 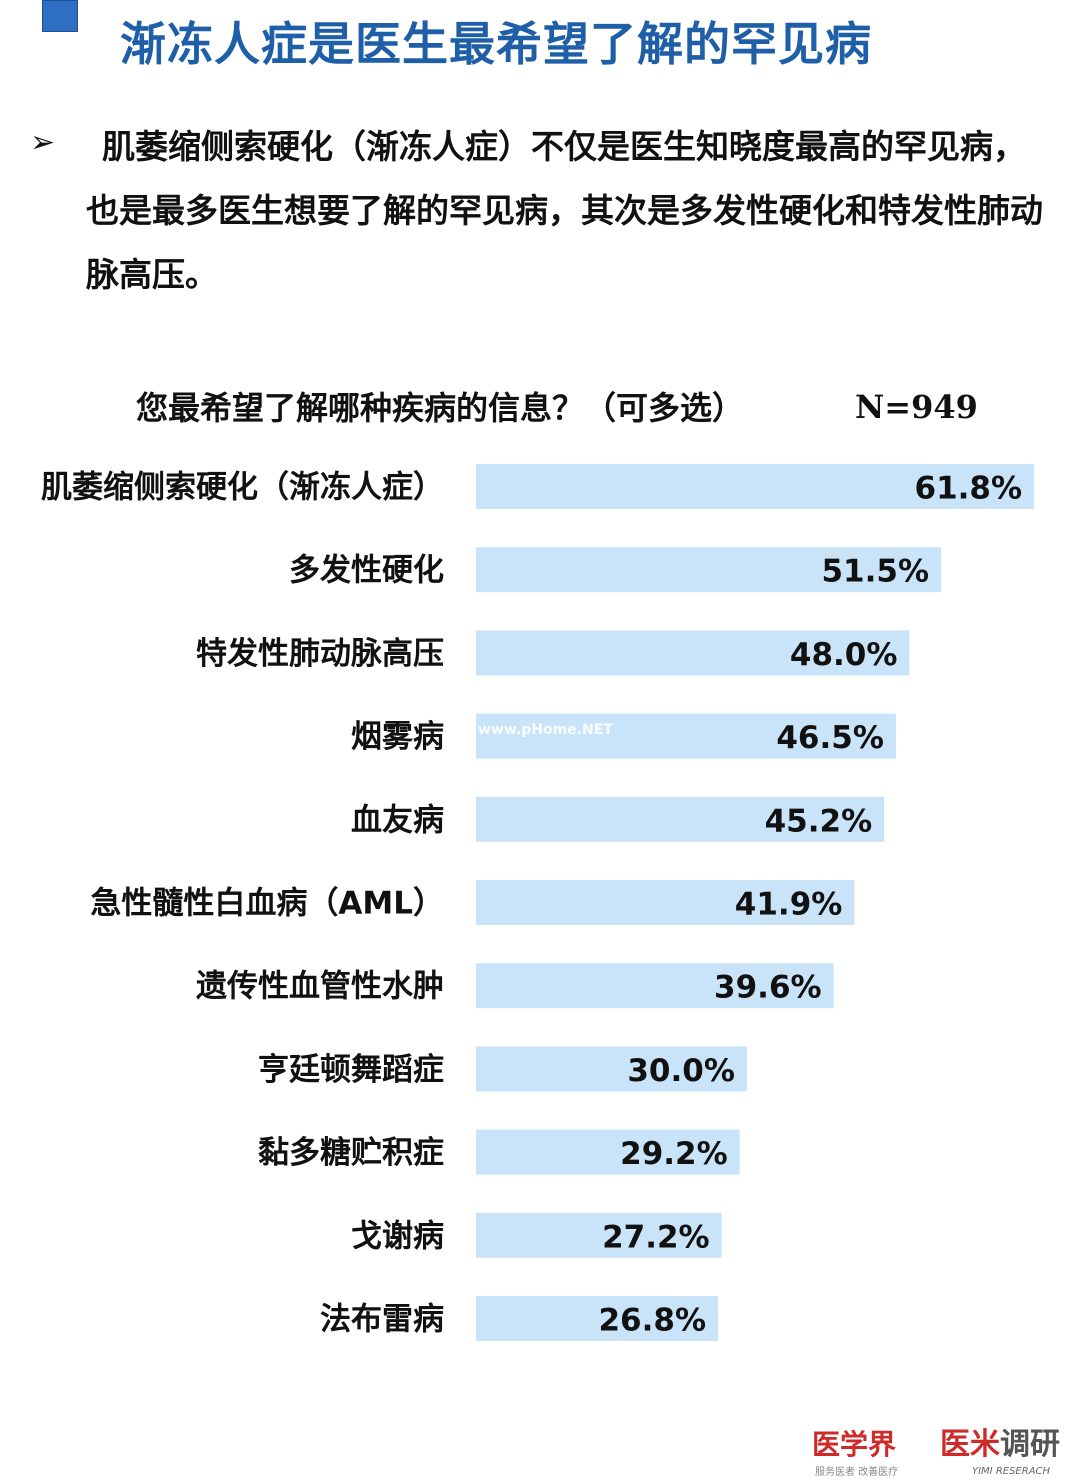 I want to click on title-square-icon, so click(x=60, y=16).